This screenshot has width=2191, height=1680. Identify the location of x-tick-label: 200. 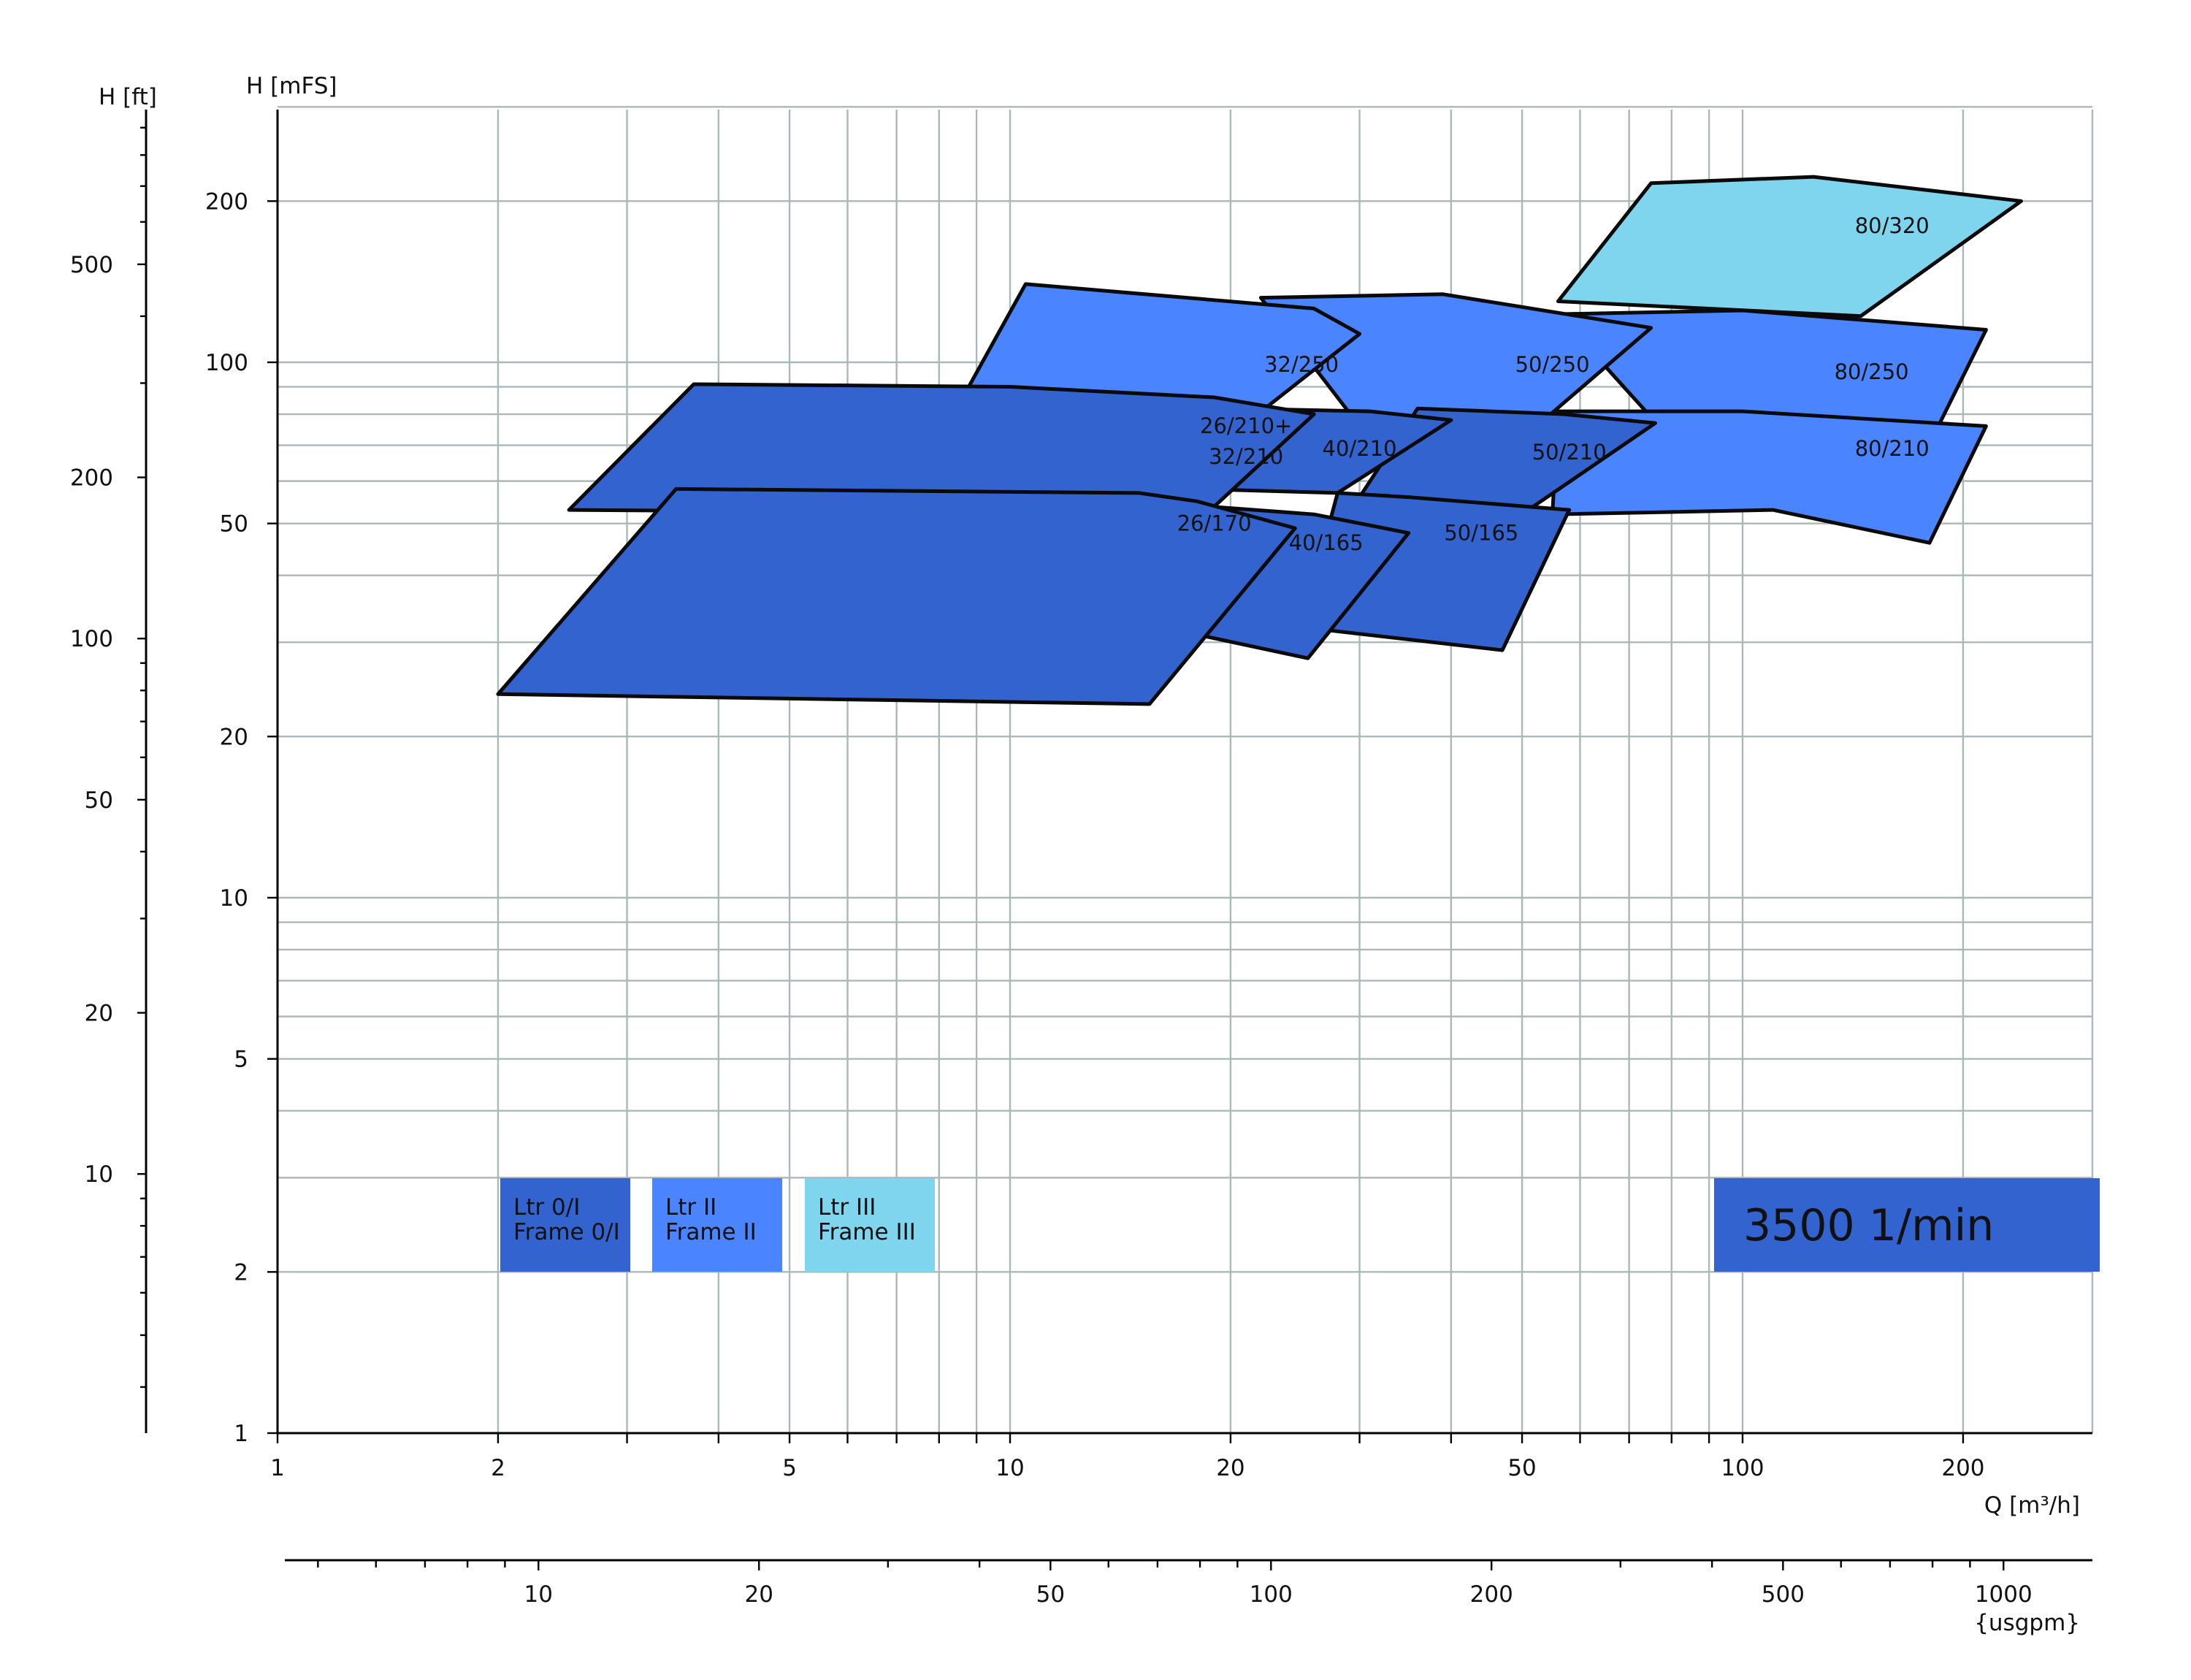
(1962, 1468).